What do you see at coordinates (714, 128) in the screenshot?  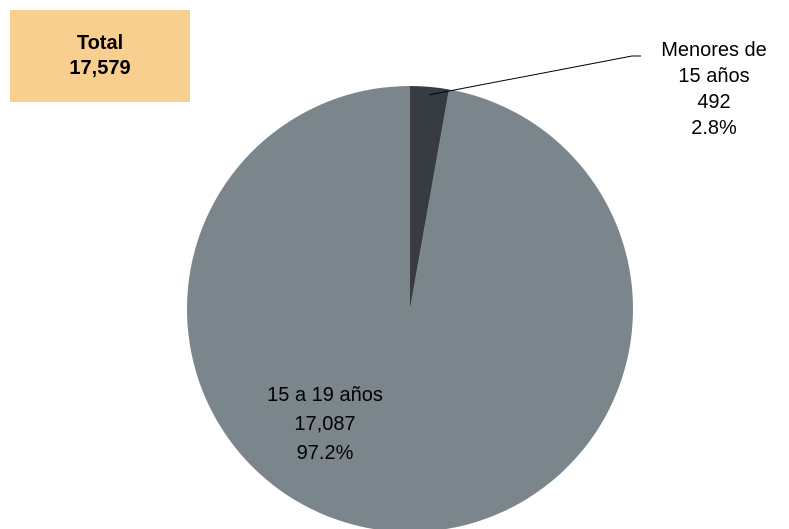 I see `slice-label-menores-3: 2.8%` at bounding box center [714, 128].